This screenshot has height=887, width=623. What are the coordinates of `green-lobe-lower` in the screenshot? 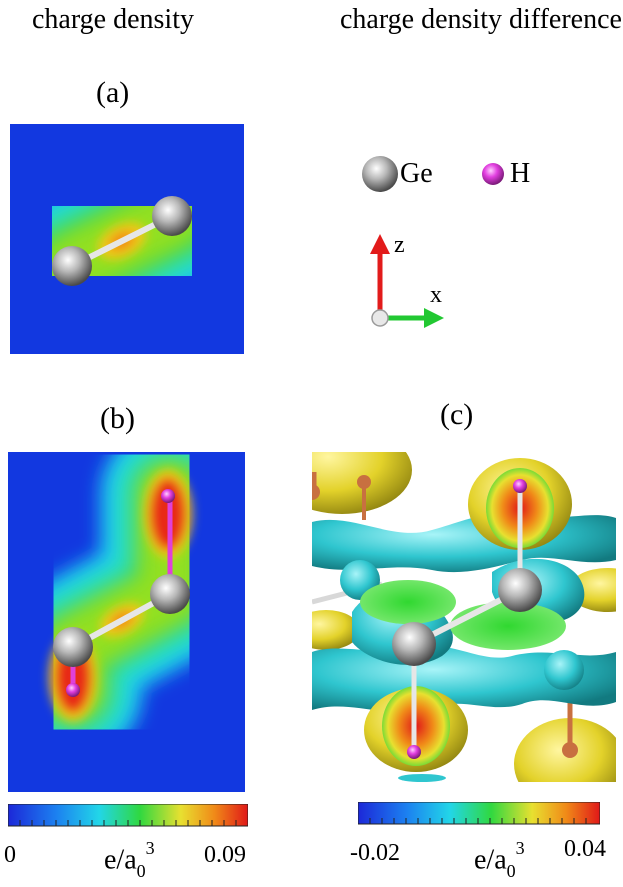 It's located at (508, 626).